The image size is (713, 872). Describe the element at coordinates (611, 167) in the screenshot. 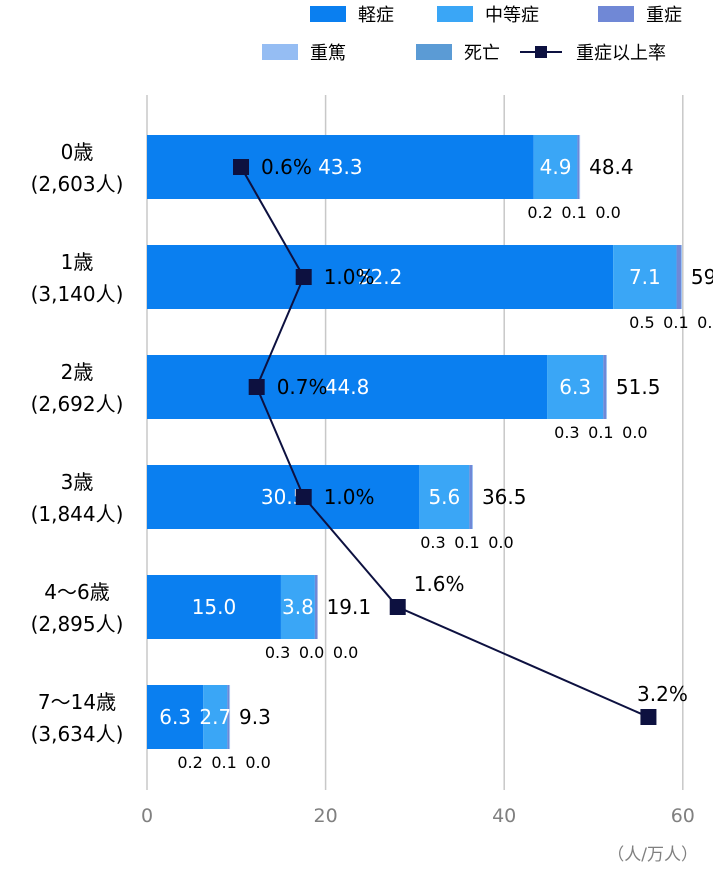

I see `total-label: 48.4` at that location.